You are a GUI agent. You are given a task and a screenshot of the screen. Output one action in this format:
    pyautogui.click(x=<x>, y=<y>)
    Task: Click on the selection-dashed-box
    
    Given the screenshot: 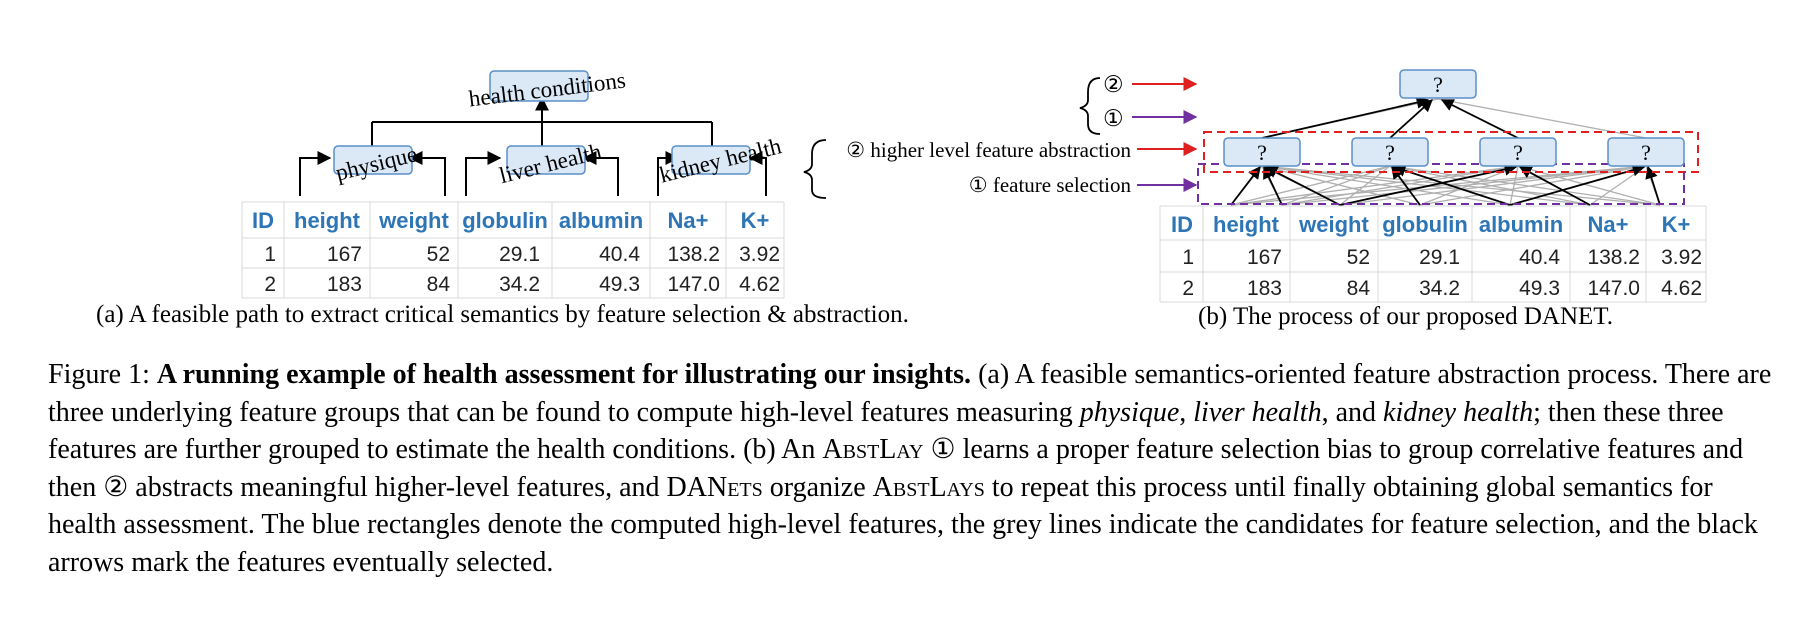 What is the action you would take?
    pyautogui.click(x=1441, y=184)
    